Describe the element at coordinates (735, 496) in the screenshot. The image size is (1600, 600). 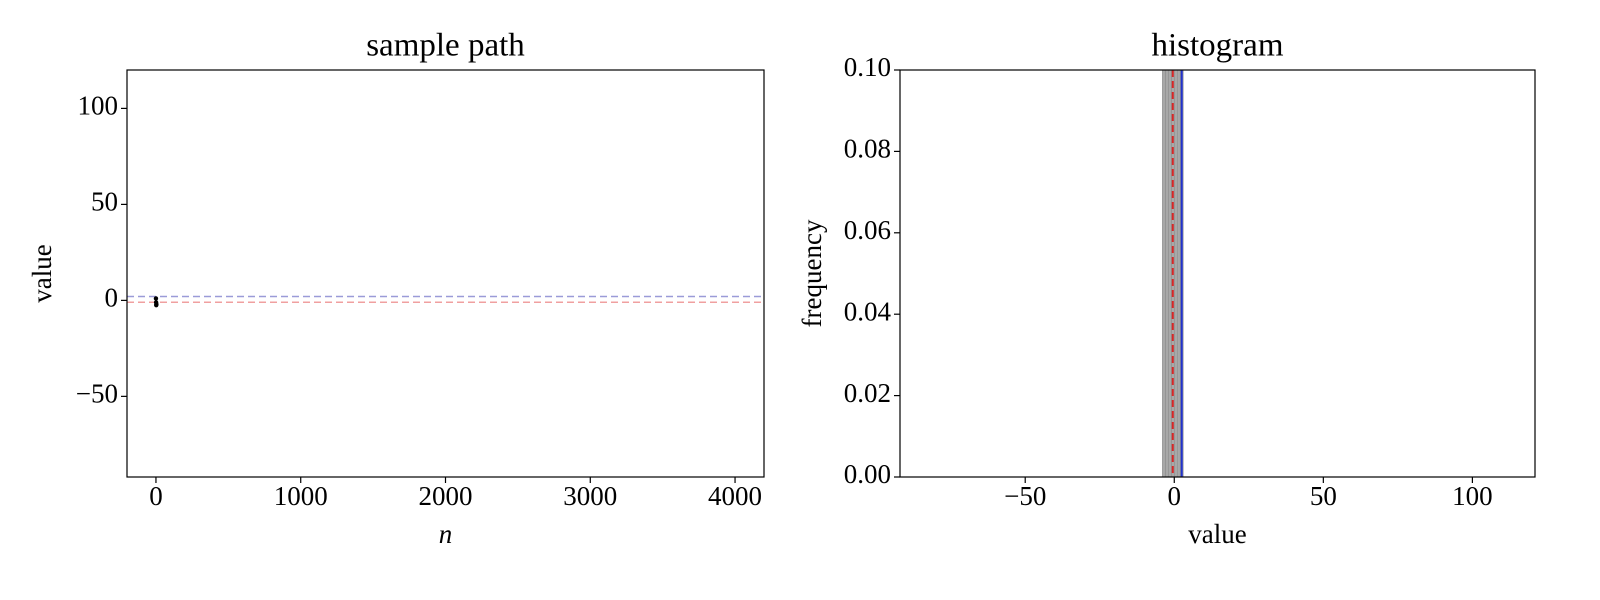
I see `x-tick-label: 4000` at that location.